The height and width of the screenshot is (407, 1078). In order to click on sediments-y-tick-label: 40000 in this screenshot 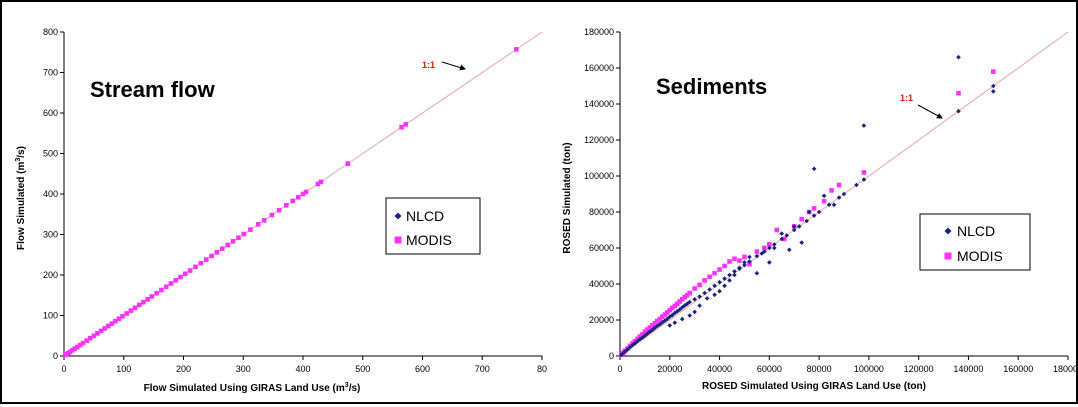, I will do `click(601, 284)`.